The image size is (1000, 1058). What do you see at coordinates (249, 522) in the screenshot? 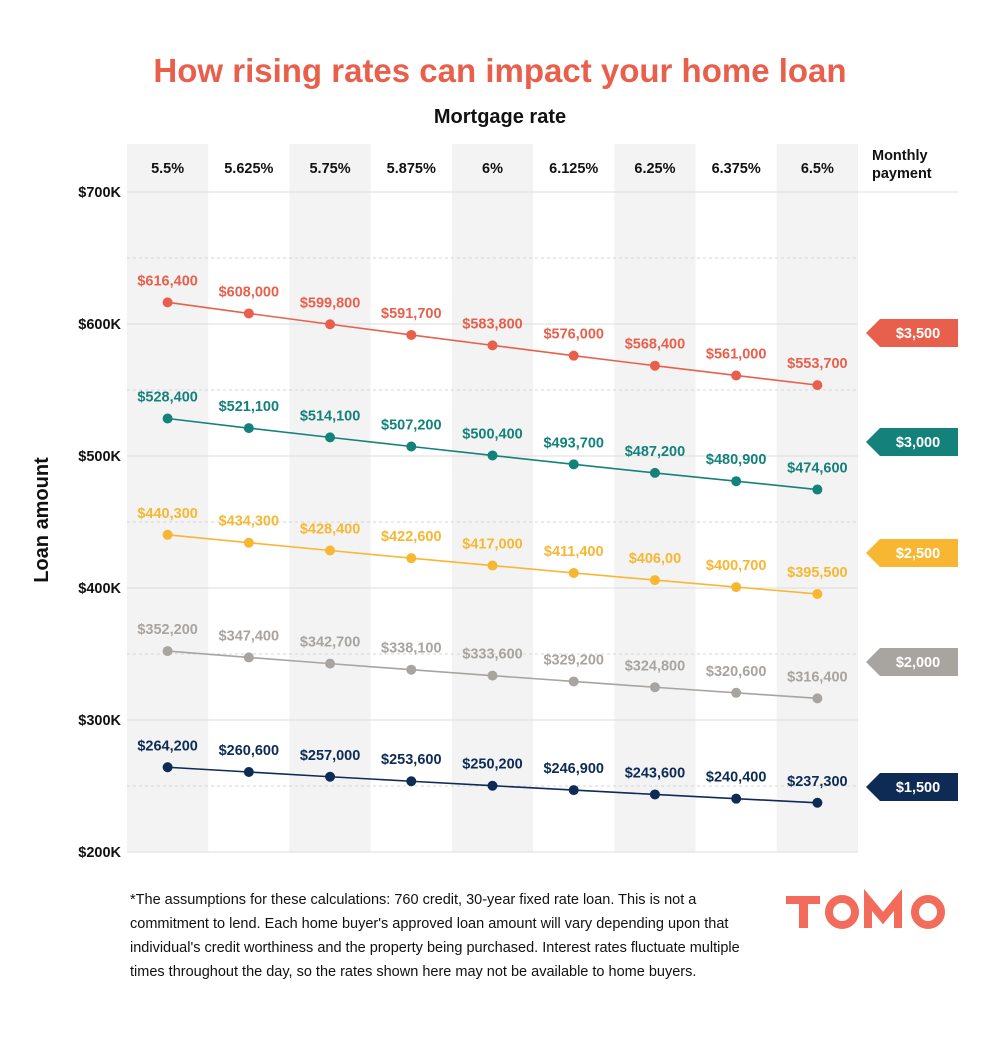
I see `data-label: $434,300` at bounding box center [249, 522].